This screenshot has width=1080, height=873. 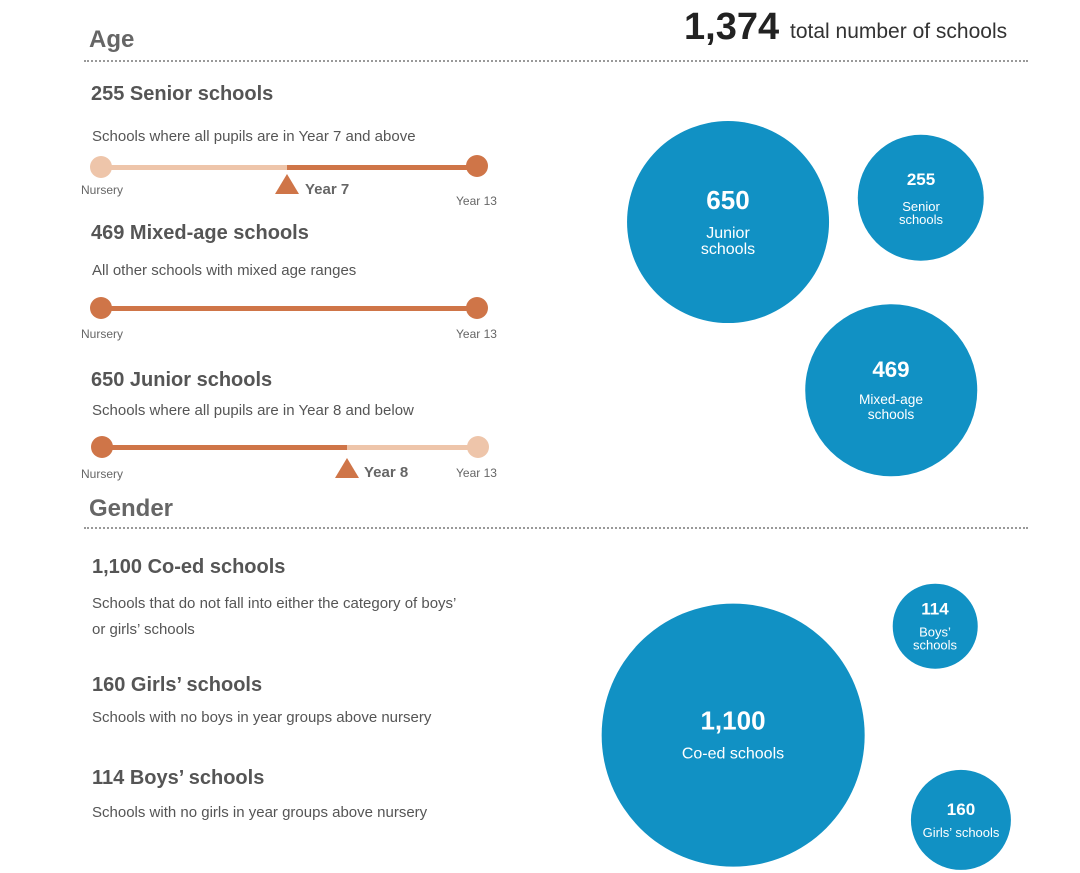 I want to click on bubble: 160 Girls’ schools, so click(x=961, y=820).